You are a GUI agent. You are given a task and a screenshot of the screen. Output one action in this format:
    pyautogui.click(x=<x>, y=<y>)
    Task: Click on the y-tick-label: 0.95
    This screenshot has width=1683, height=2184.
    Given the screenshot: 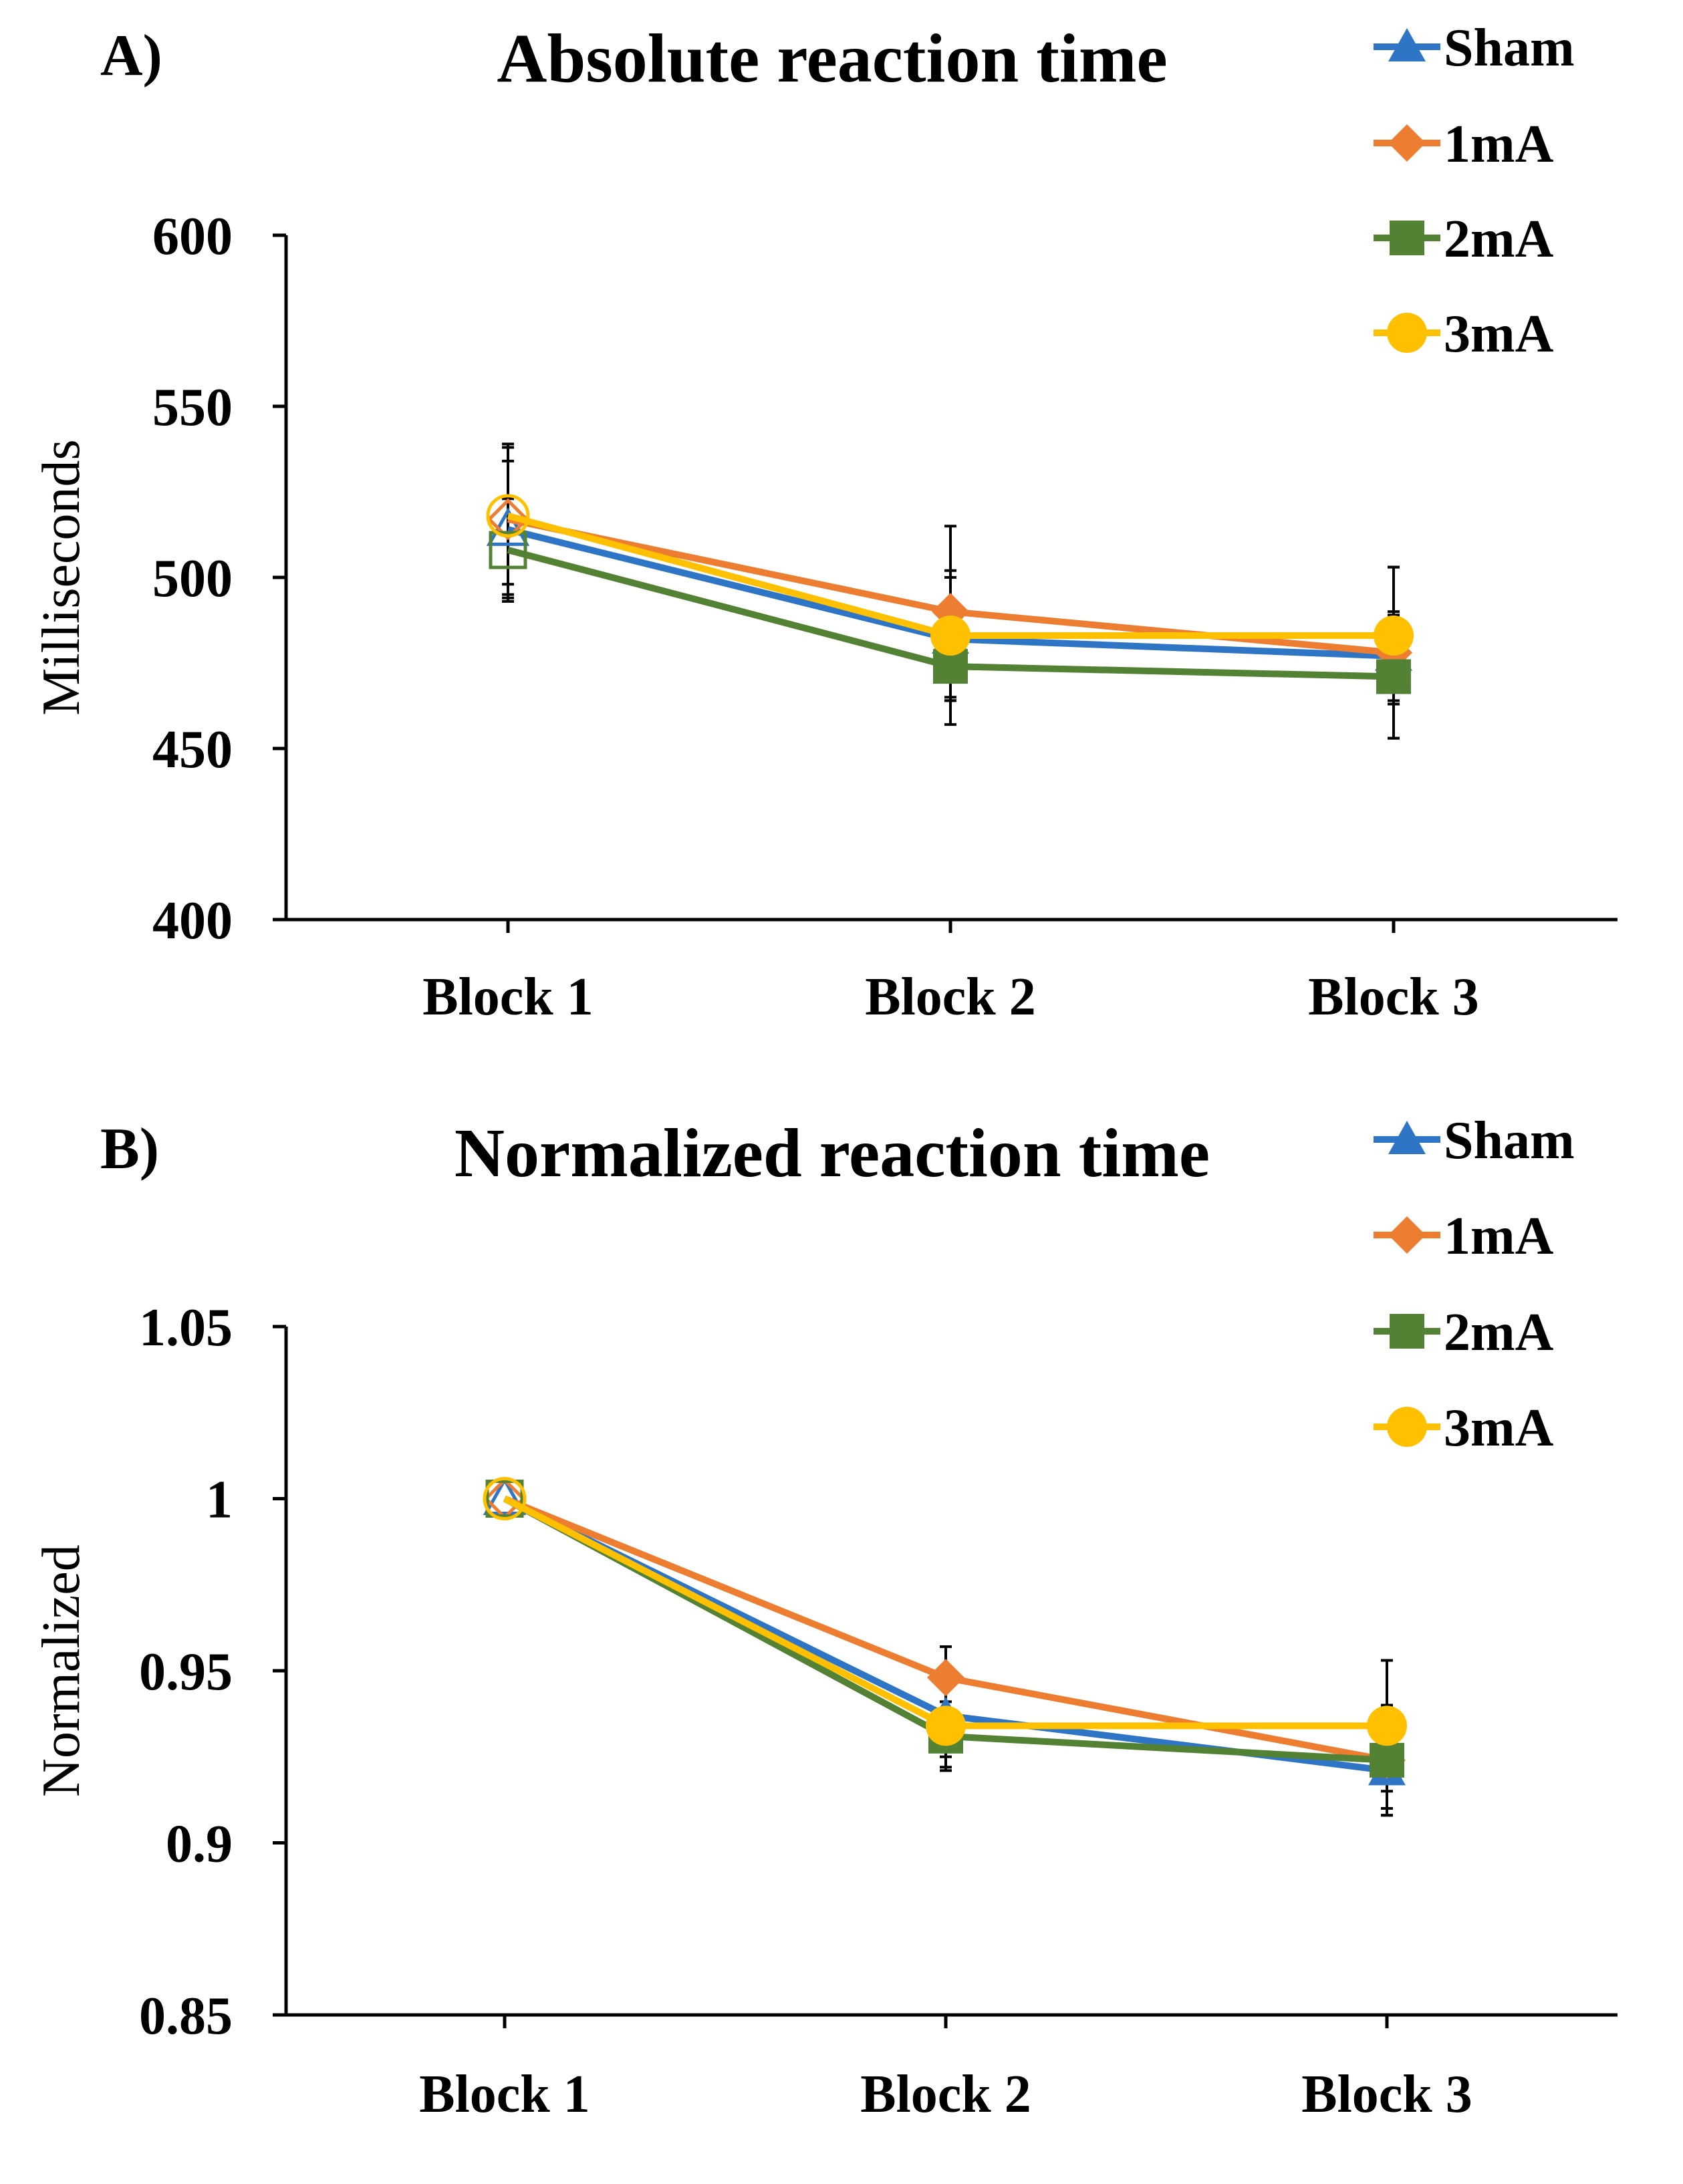 What is the action you would take?
    pyautogui.click(x=186, y=1672)
    